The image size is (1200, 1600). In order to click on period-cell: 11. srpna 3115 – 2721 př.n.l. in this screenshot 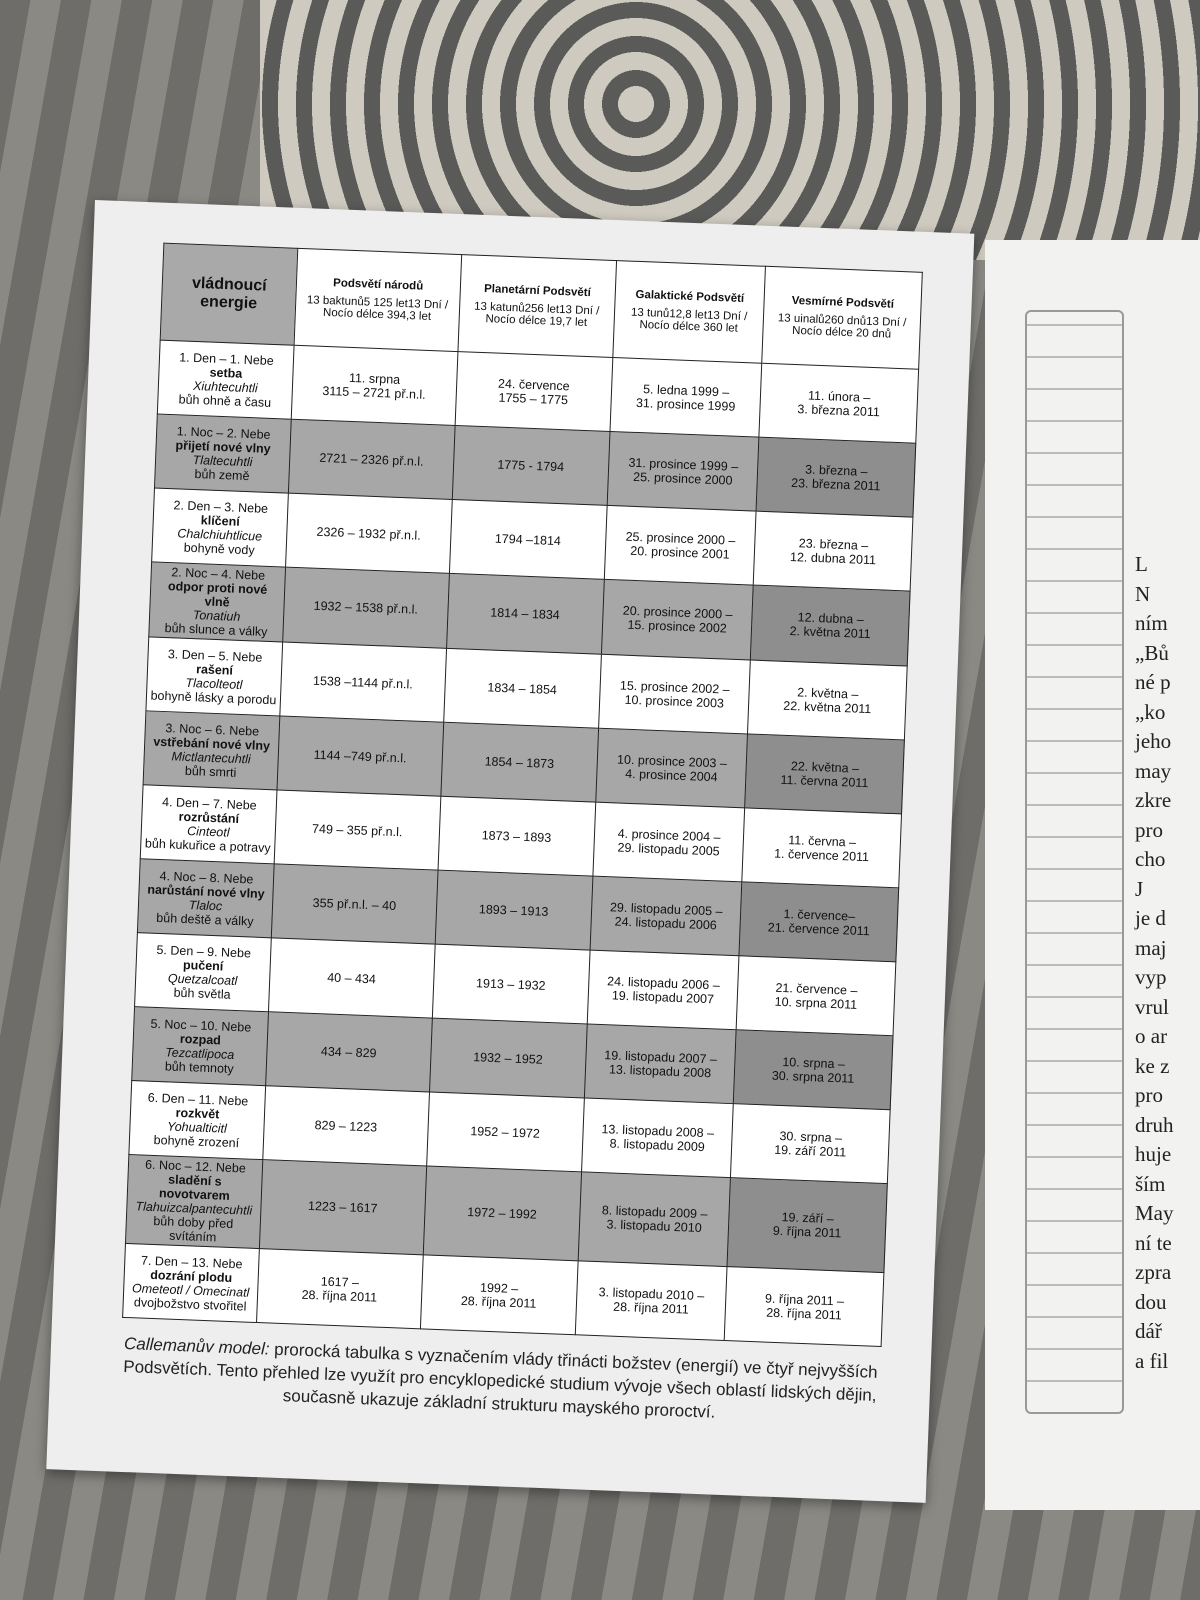, I will do `click(374, 385)`.